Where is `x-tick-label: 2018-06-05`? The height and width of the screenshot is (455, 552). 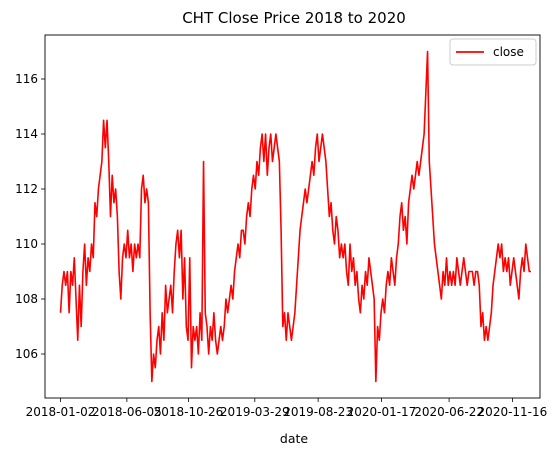 x-tick-label: 2018-06-05 is located at coordinates (127, 412).